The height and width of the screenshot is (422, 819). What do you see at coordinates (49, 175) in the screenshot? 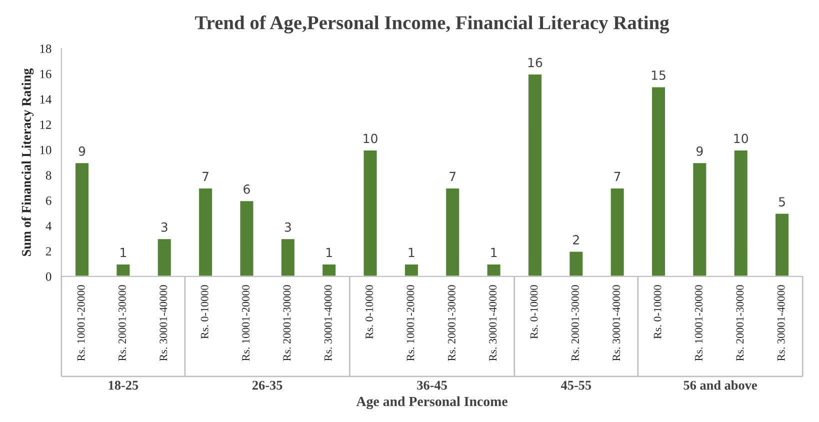
I see `y-tick-label: 8` at bounding box center [49, 175].